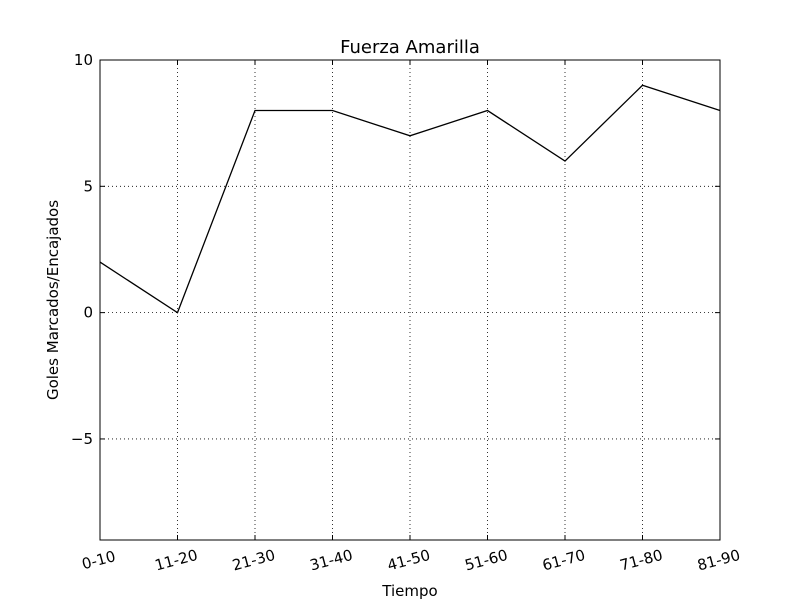  What do you see at coordinates (486, 560) in the screenshot?
I see `x-tick-label: 51-60` at bounding box center [486, 560].